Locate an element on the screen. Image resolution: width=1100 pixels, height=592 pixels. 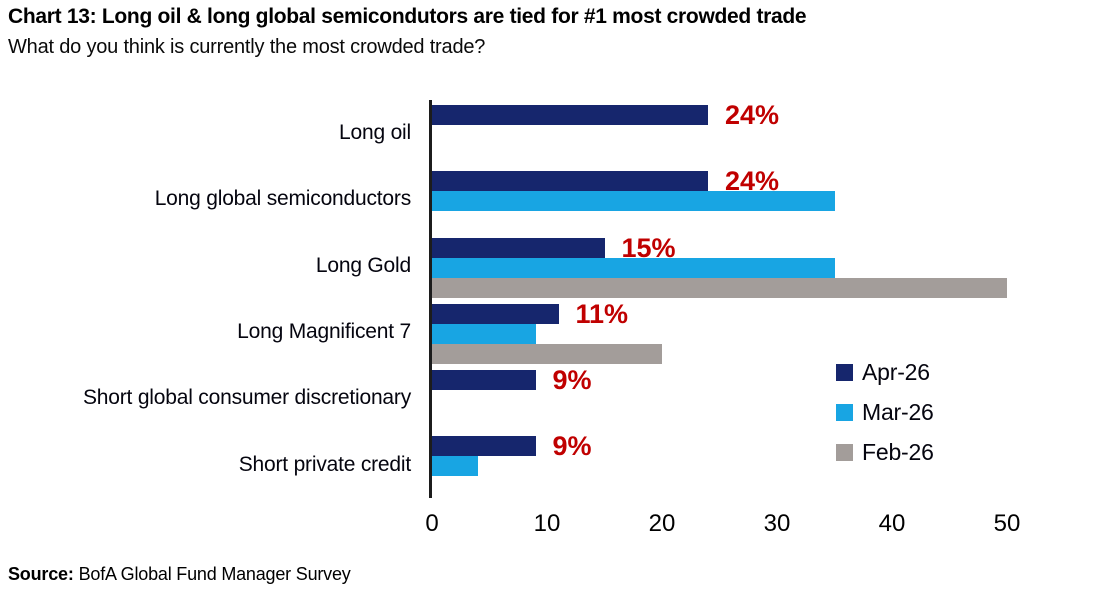
category-label-long-global-semiconductors: Long global semiconductors is located at coordinates (282, 199).